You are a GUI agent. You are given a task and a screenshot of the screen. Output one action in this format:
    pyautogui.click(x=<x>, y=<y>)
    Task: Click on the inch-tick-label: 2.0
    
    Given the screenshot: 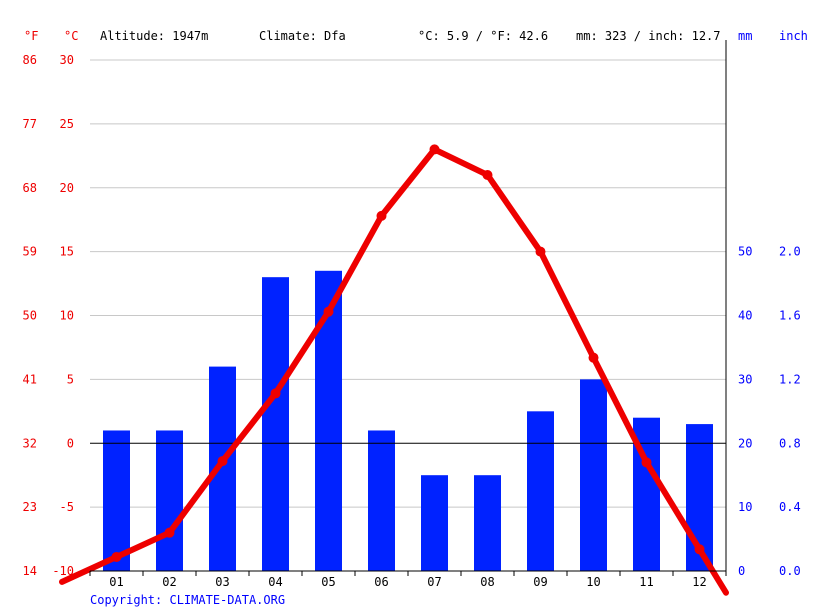 What is the action you would take?
    pyautogui.click(x=790, y=252)
    